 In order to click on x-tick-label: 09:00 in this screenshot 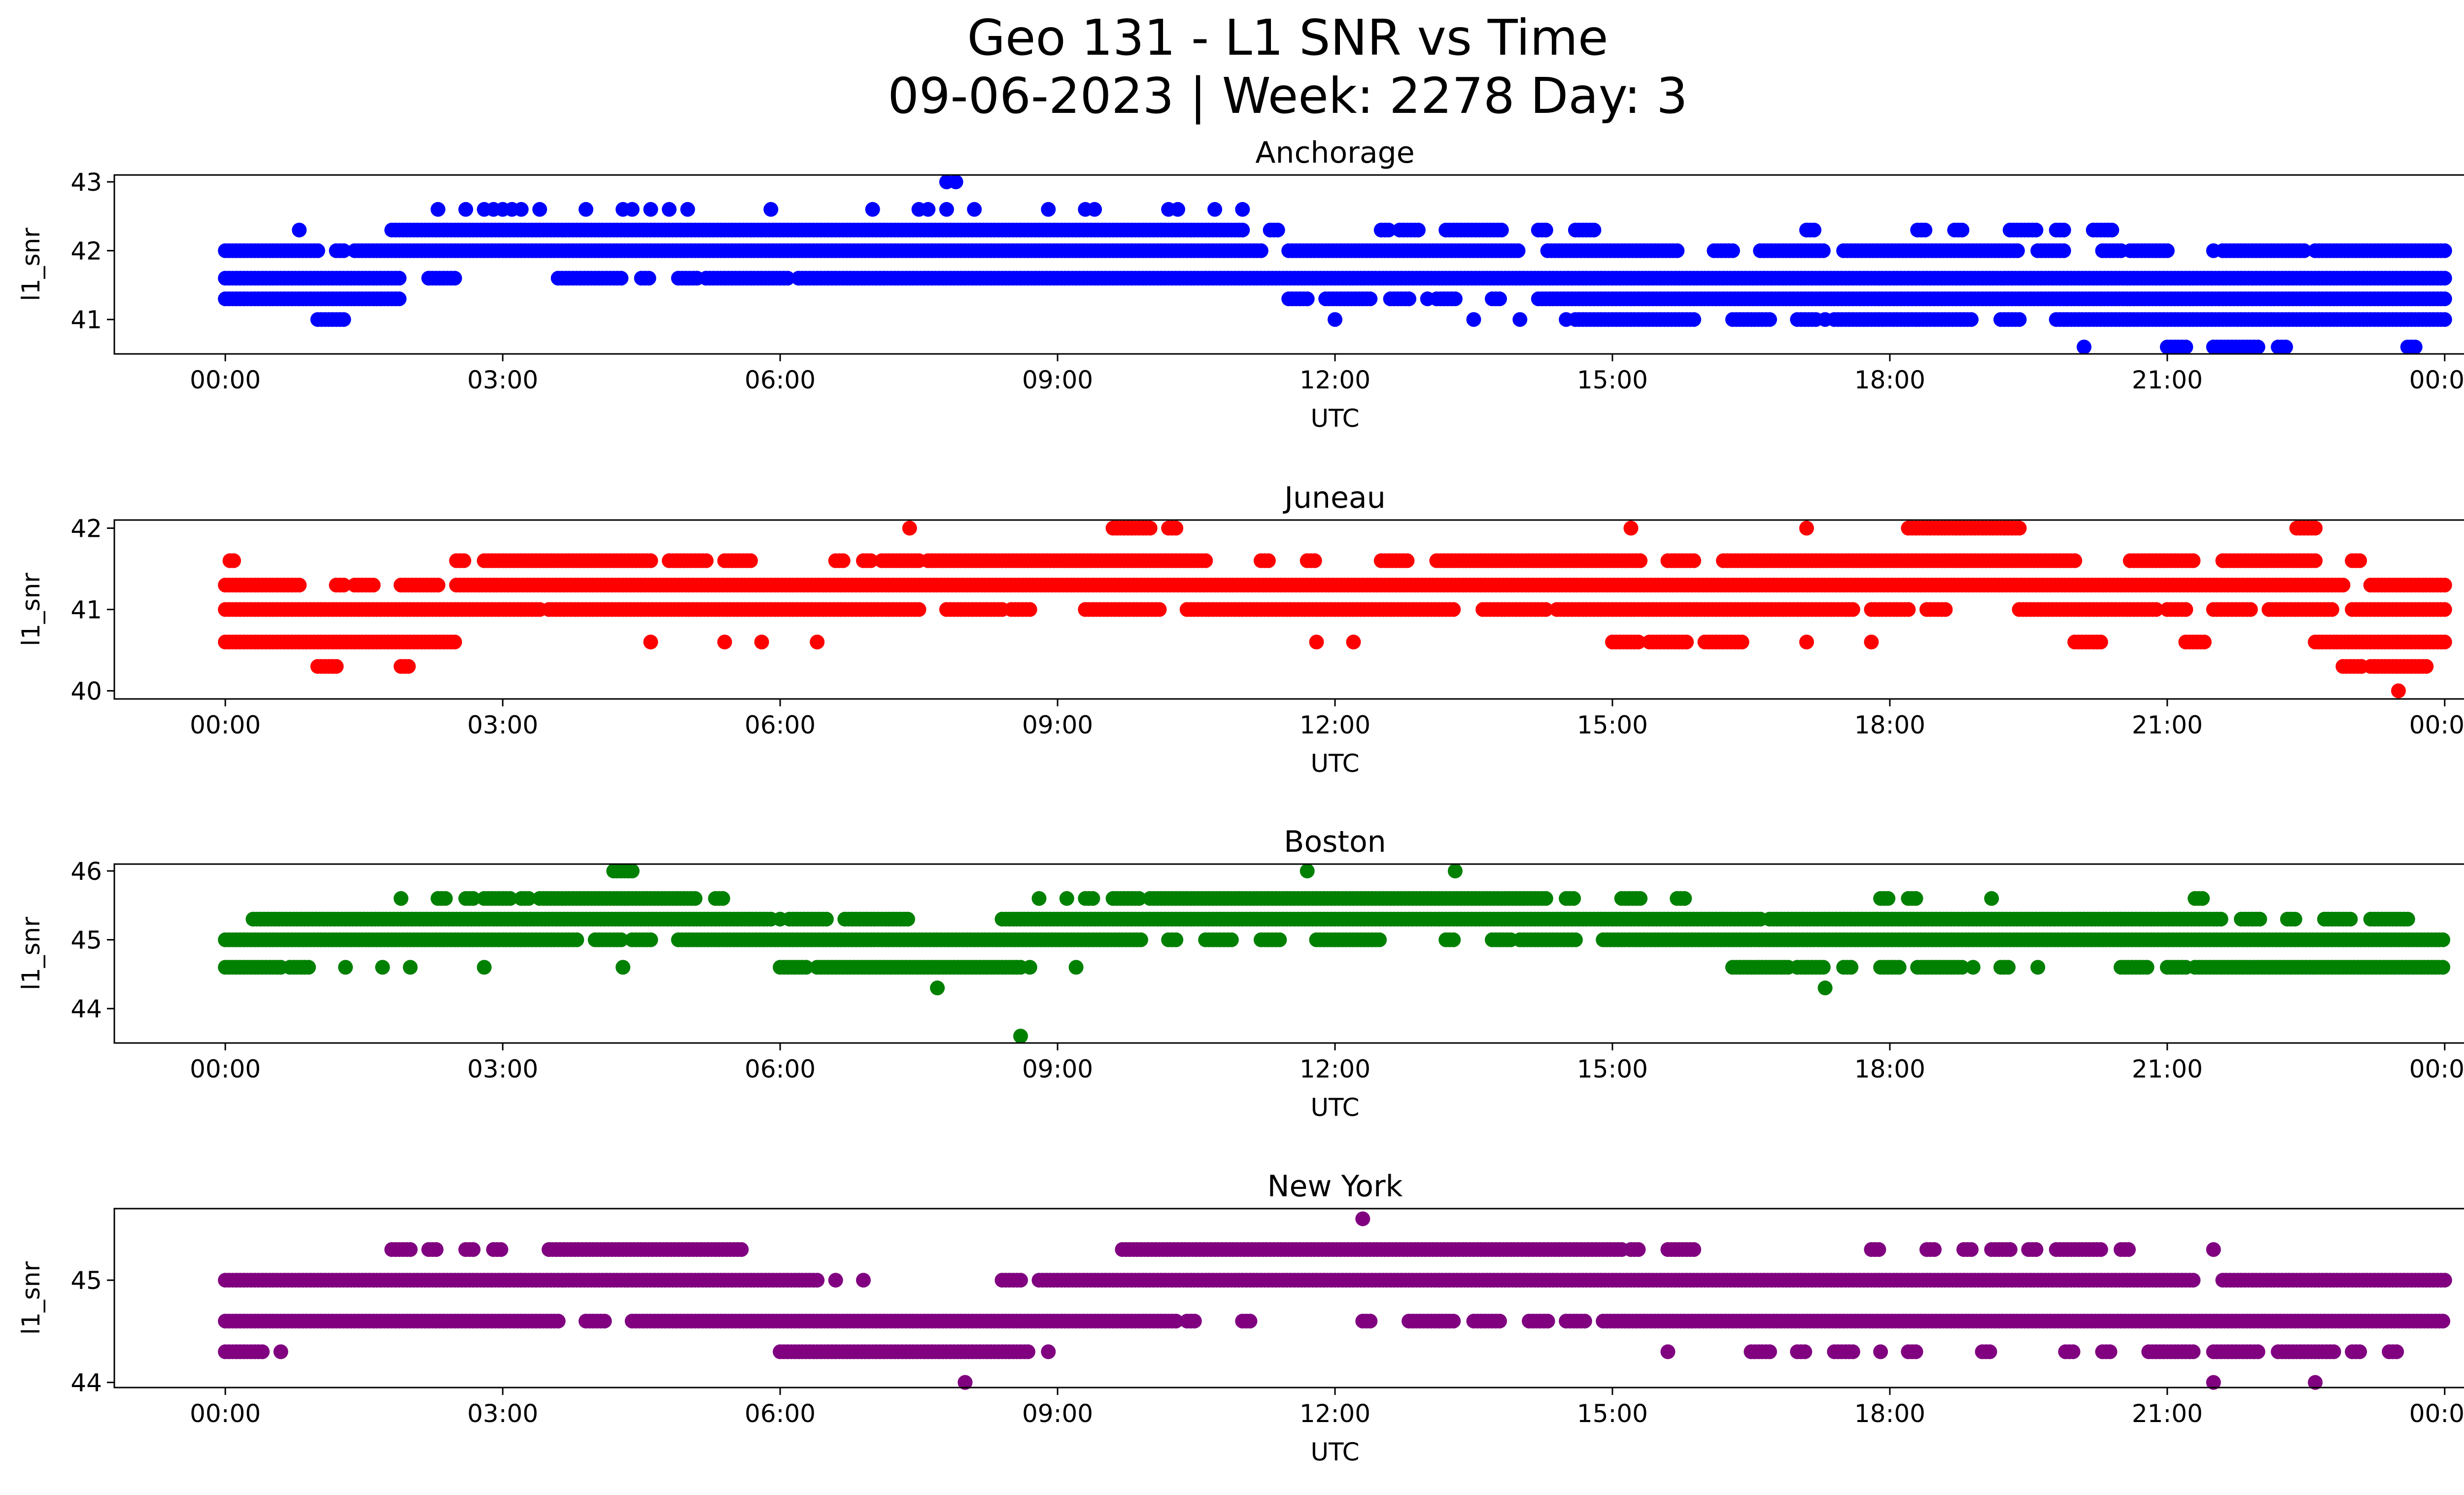, I will do `click(1057, 725)`.